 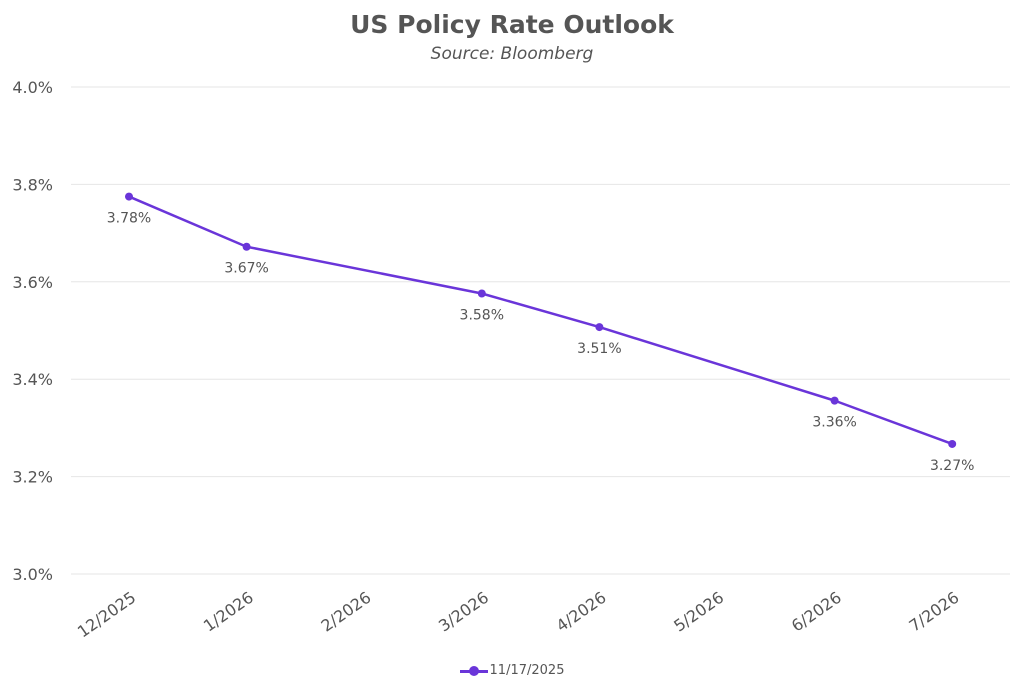 I want to click on legend-marker-icon, so click(x=473, y=670).